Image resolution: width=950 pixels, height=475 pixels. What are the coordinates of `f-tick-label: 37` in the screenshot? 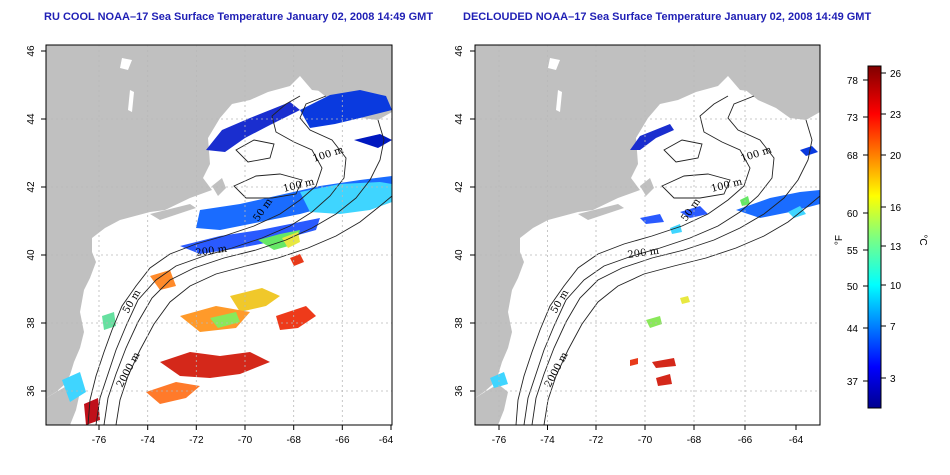 It's located at (853, 382).